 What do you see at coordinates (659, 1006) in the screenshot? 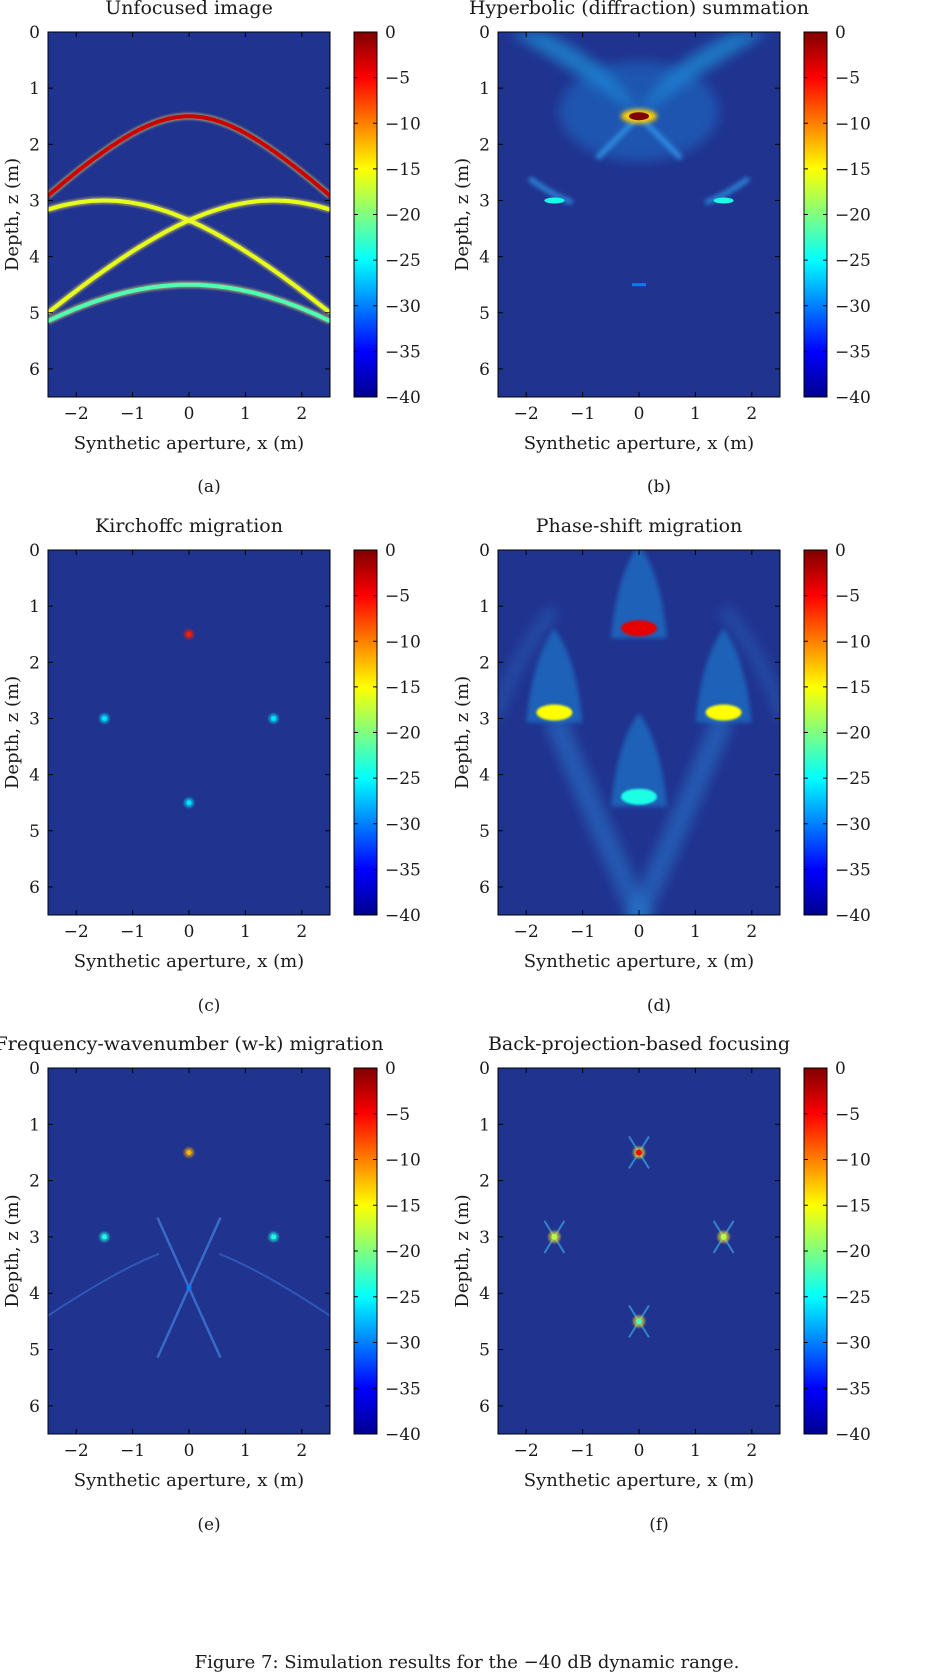
I see `subfigure-label: (d)` at bounding box center [659, 1006].